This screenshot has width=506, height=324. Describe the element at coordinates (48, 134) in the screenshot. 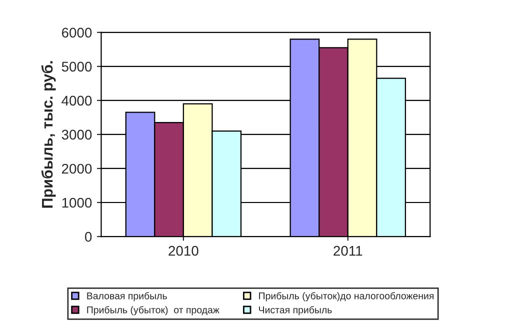

I see `y-axis-title: Прибыль, тыс. руб.` at that location.